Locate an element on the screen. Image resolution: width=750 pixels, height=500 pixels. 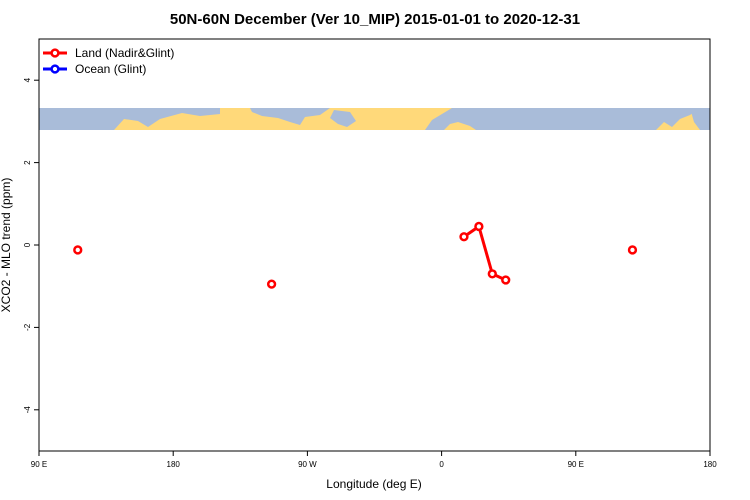
series-layer is located at coordinates (355, 255).